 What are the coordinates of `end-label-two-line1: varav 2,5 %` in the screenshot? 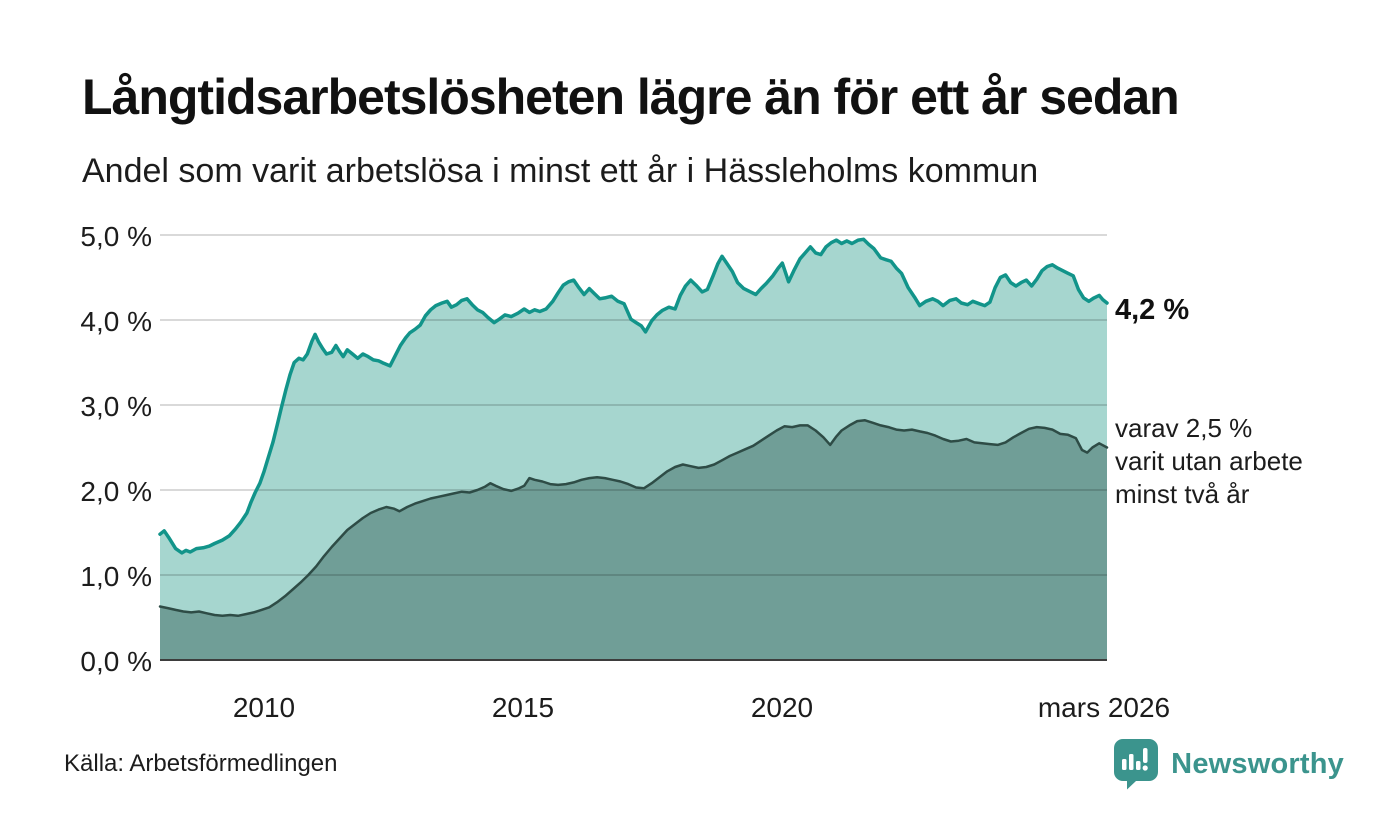 It's located at (1184, 428).